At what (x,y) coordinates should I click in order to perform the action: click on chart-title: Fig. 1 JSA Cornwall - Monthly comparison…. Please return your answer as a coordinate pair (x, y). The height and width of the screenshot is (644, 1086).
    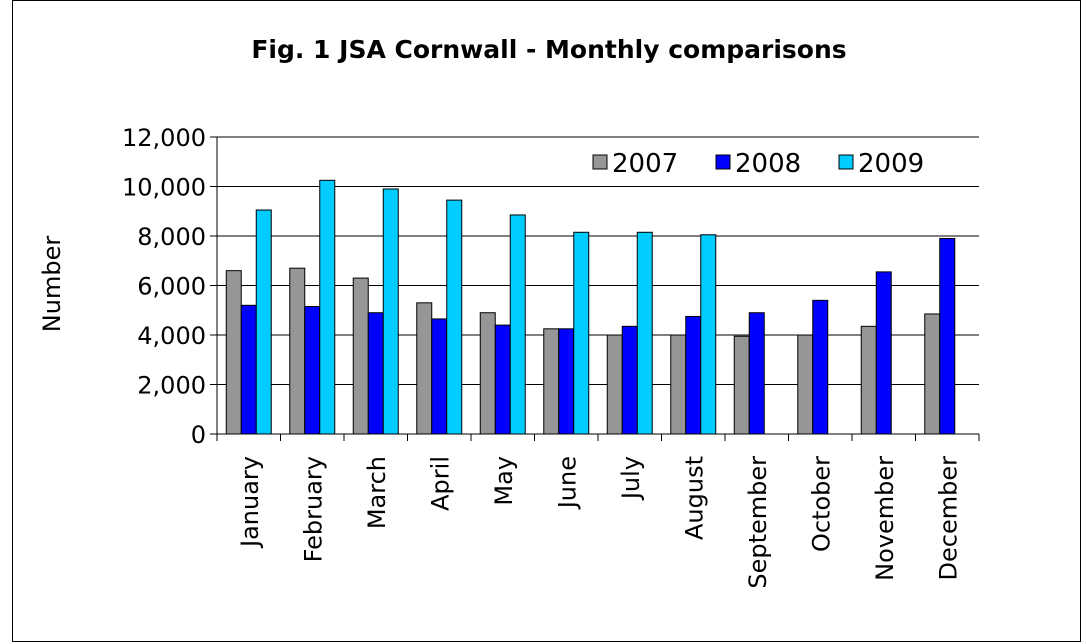
    Looking at the image, I should click on (548, 49).